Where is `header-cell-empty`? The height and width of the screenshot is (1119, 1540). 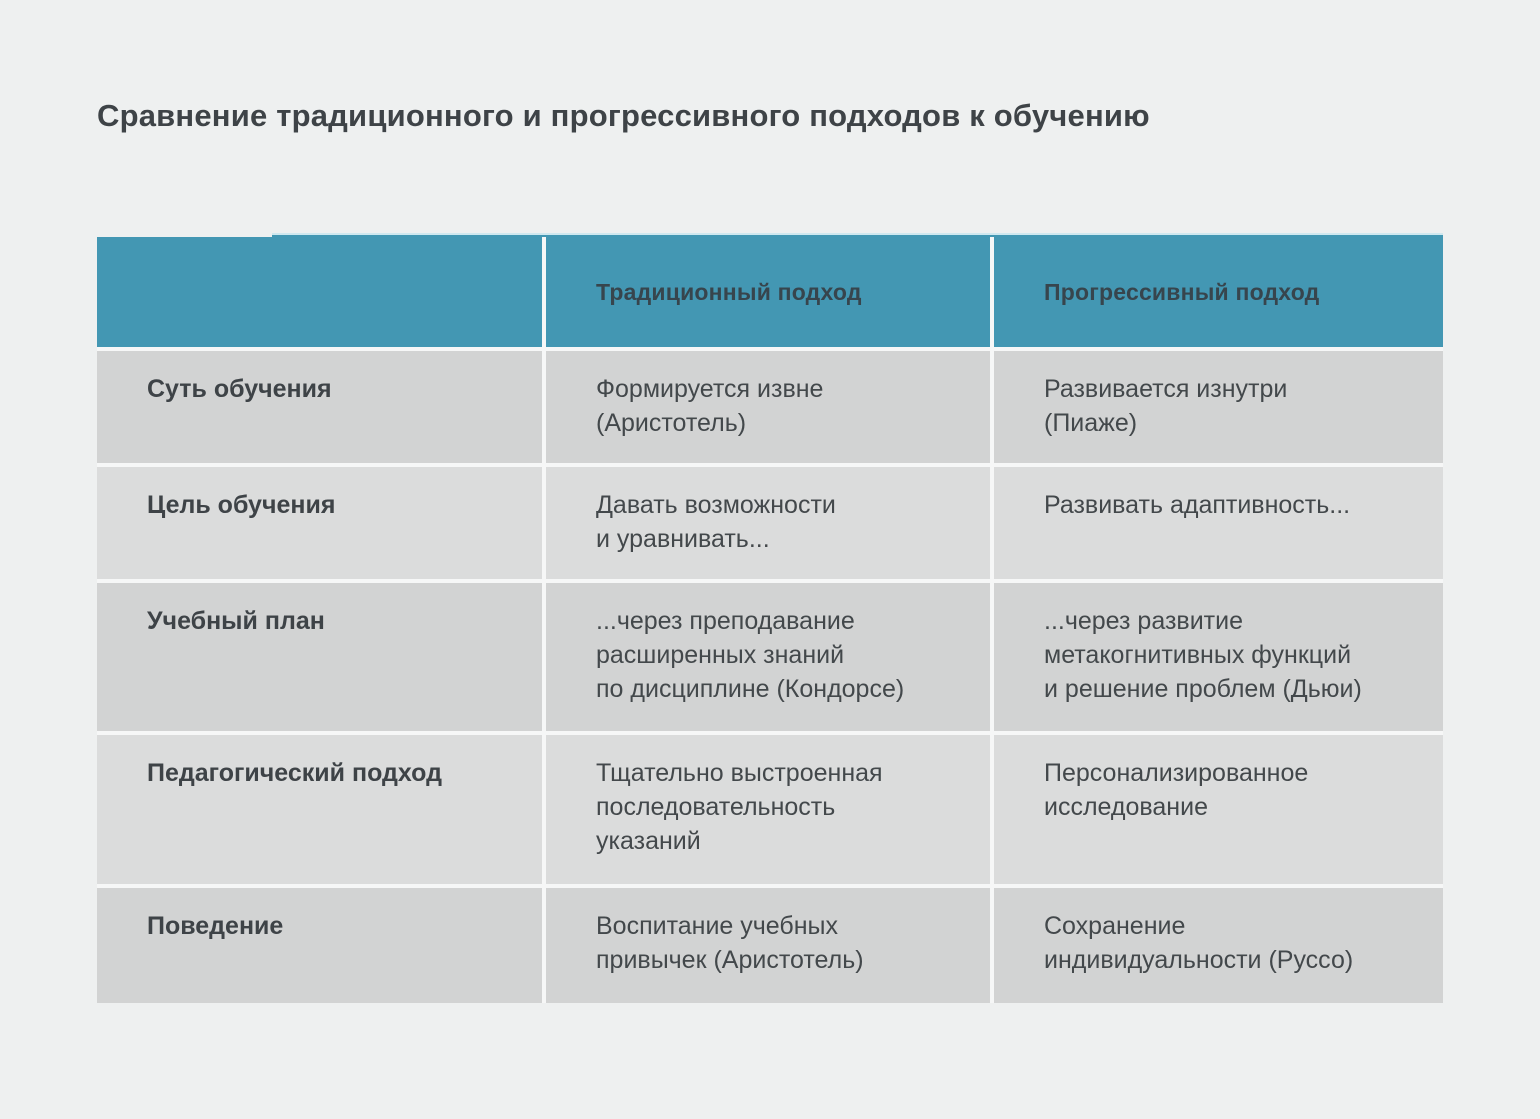
header-cell-empty is located at coordinates (319, 292).